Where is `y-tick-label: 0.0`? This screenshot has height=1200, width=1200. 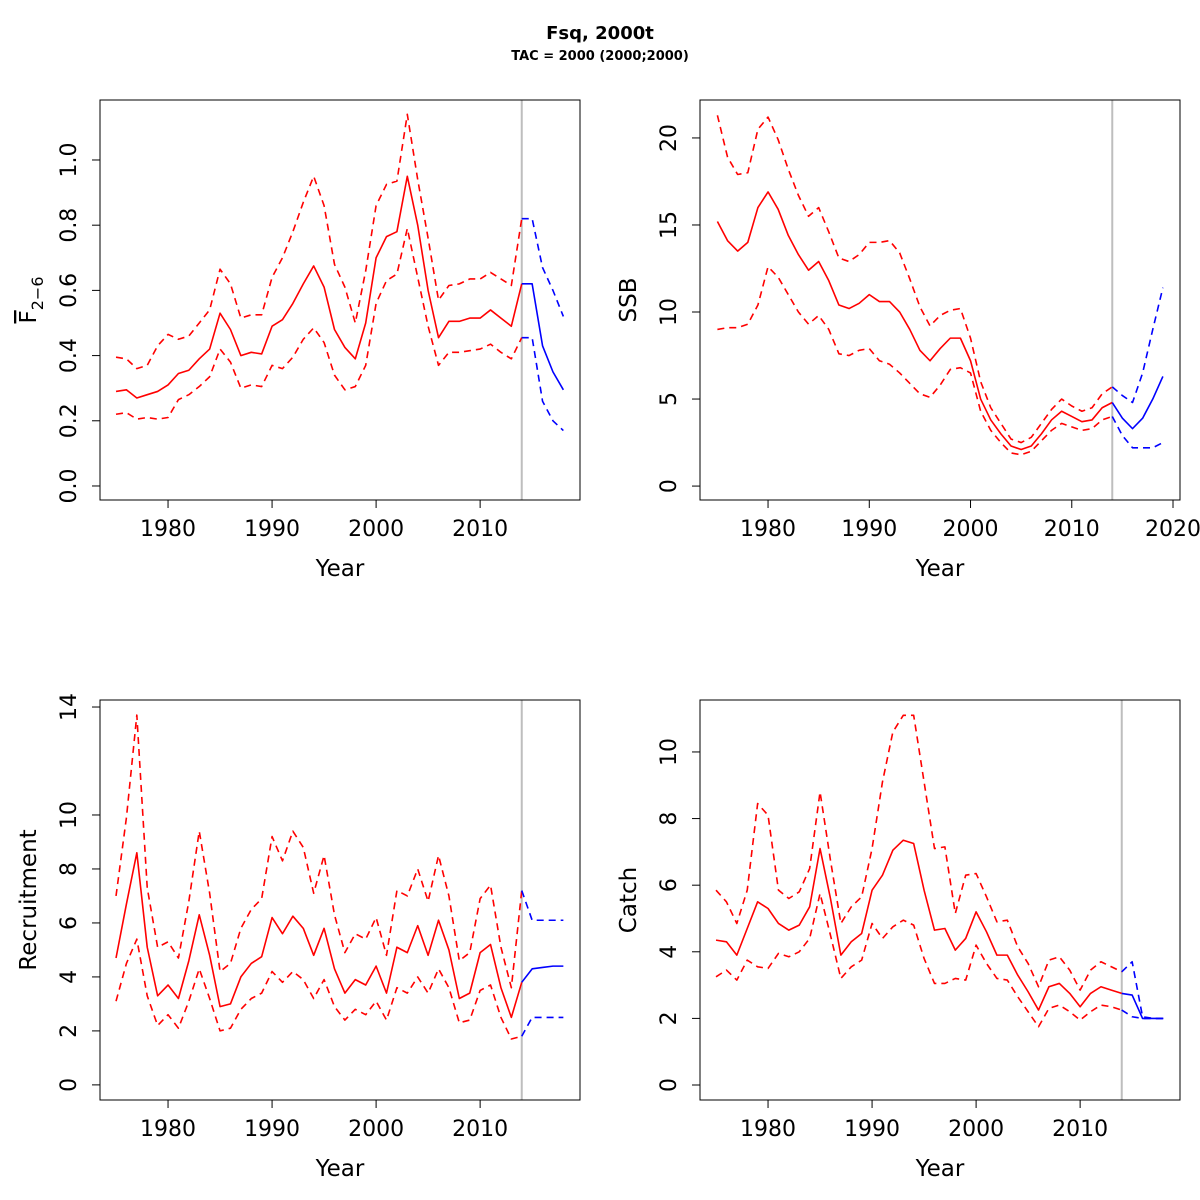 y-tick-label: 0.0 is located at coordinates (69, 485).